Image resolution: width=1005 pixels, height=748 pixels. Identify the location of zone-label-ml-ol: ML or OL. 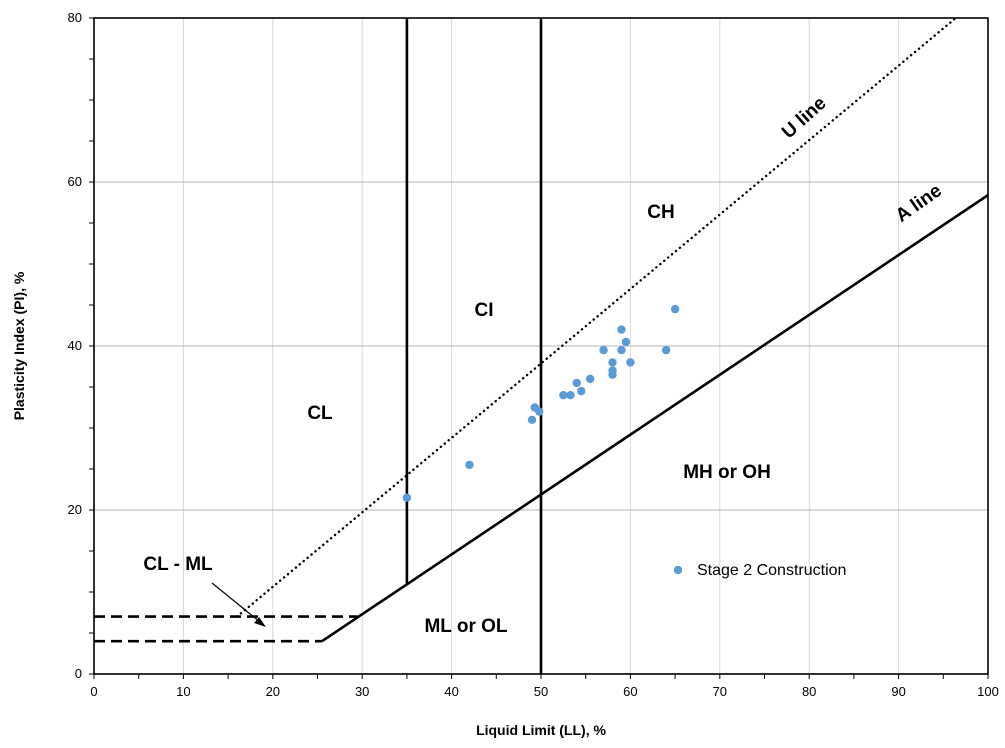
(465, 626).